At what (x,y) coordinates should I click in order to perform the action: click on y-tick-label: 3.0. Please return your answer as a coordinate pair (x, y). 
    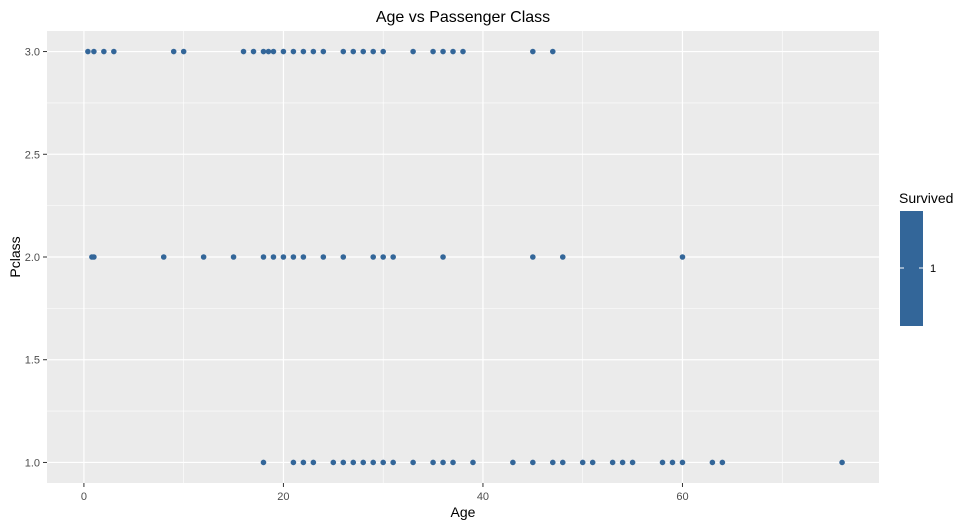
    Looking at the image, I should click on (32, 53).